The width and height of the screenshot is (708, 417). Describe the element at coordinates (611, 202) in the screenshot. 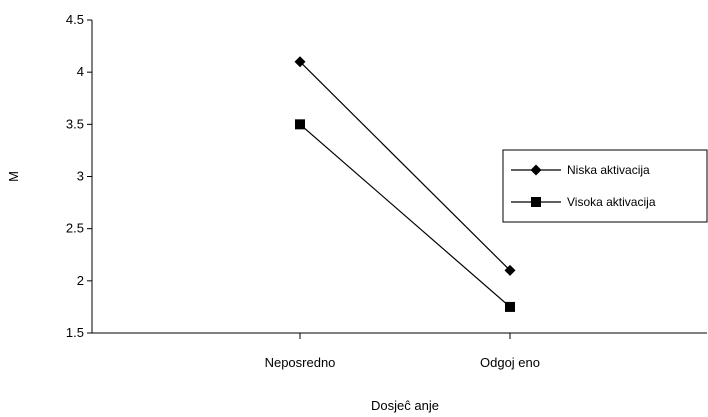

I see `legend-label: Visoka aktivacija` at that location.